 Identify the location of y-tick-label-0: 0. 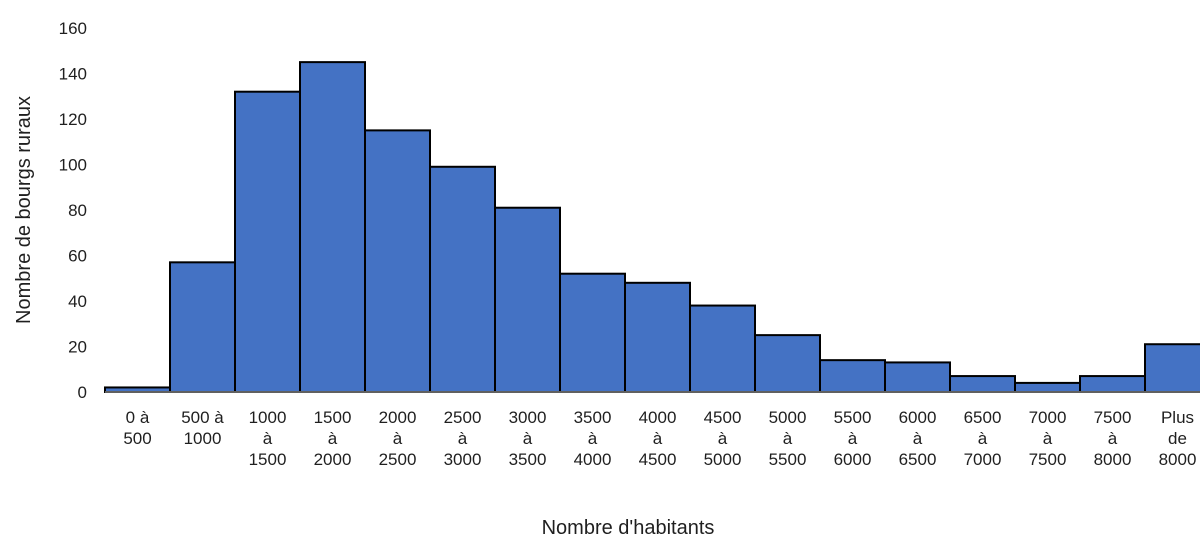
(82, 392).